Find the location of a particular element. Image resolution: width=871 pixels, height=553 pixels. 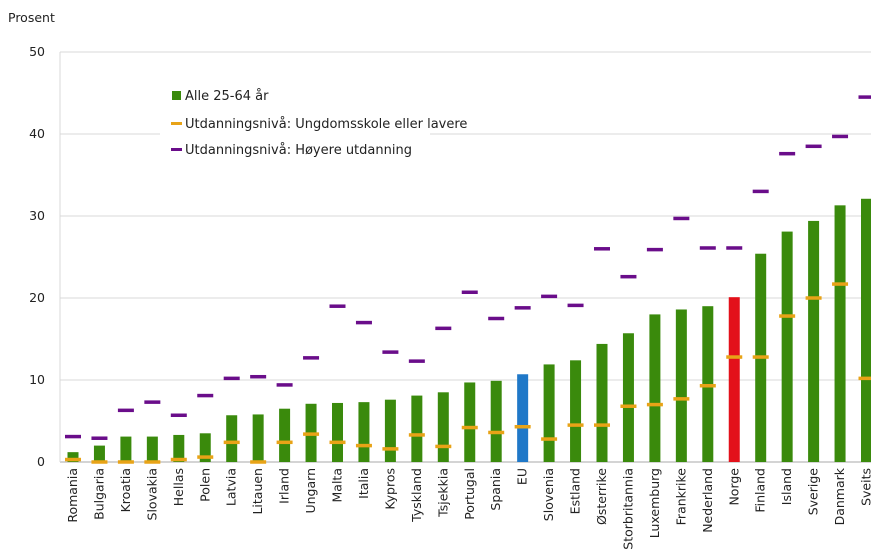

legend-swatch-lower-secondary is located at coordinates (176, 123).